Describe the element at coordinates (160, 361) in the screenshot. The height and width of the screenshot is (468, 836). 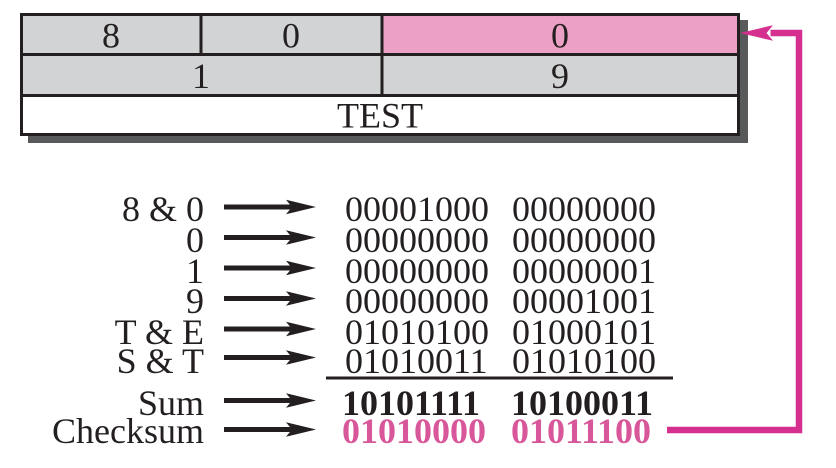
I see `svg-text: S & T` at that location.